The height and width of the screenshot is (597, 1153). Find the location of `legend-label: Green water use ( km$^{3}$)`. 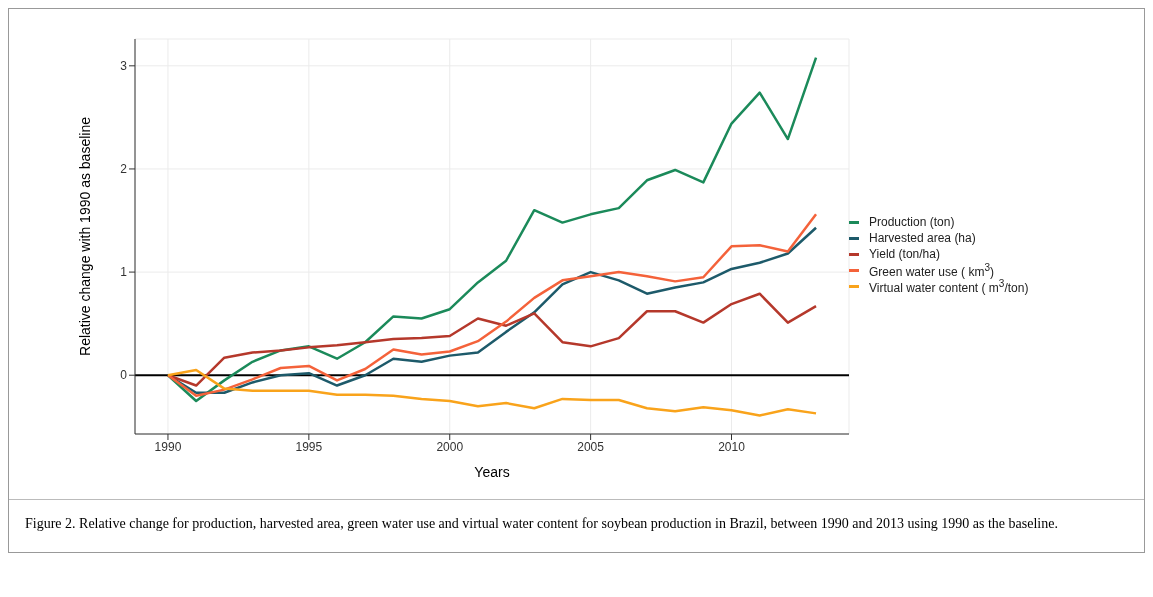

legend-label: Green water use ( km$^{3}$) is located at coordinates (931, 270).